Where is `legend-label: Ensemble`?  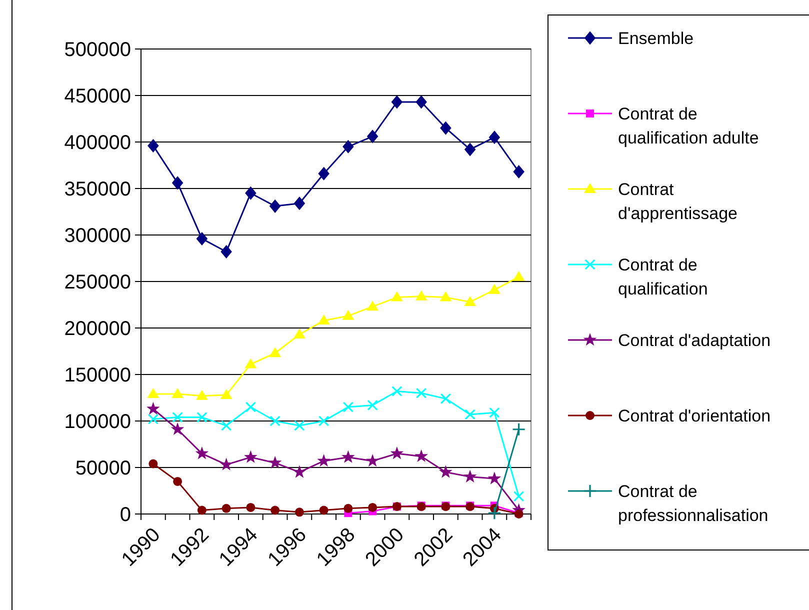
legend-label: Ensemble is located at coordinates (656, 38).